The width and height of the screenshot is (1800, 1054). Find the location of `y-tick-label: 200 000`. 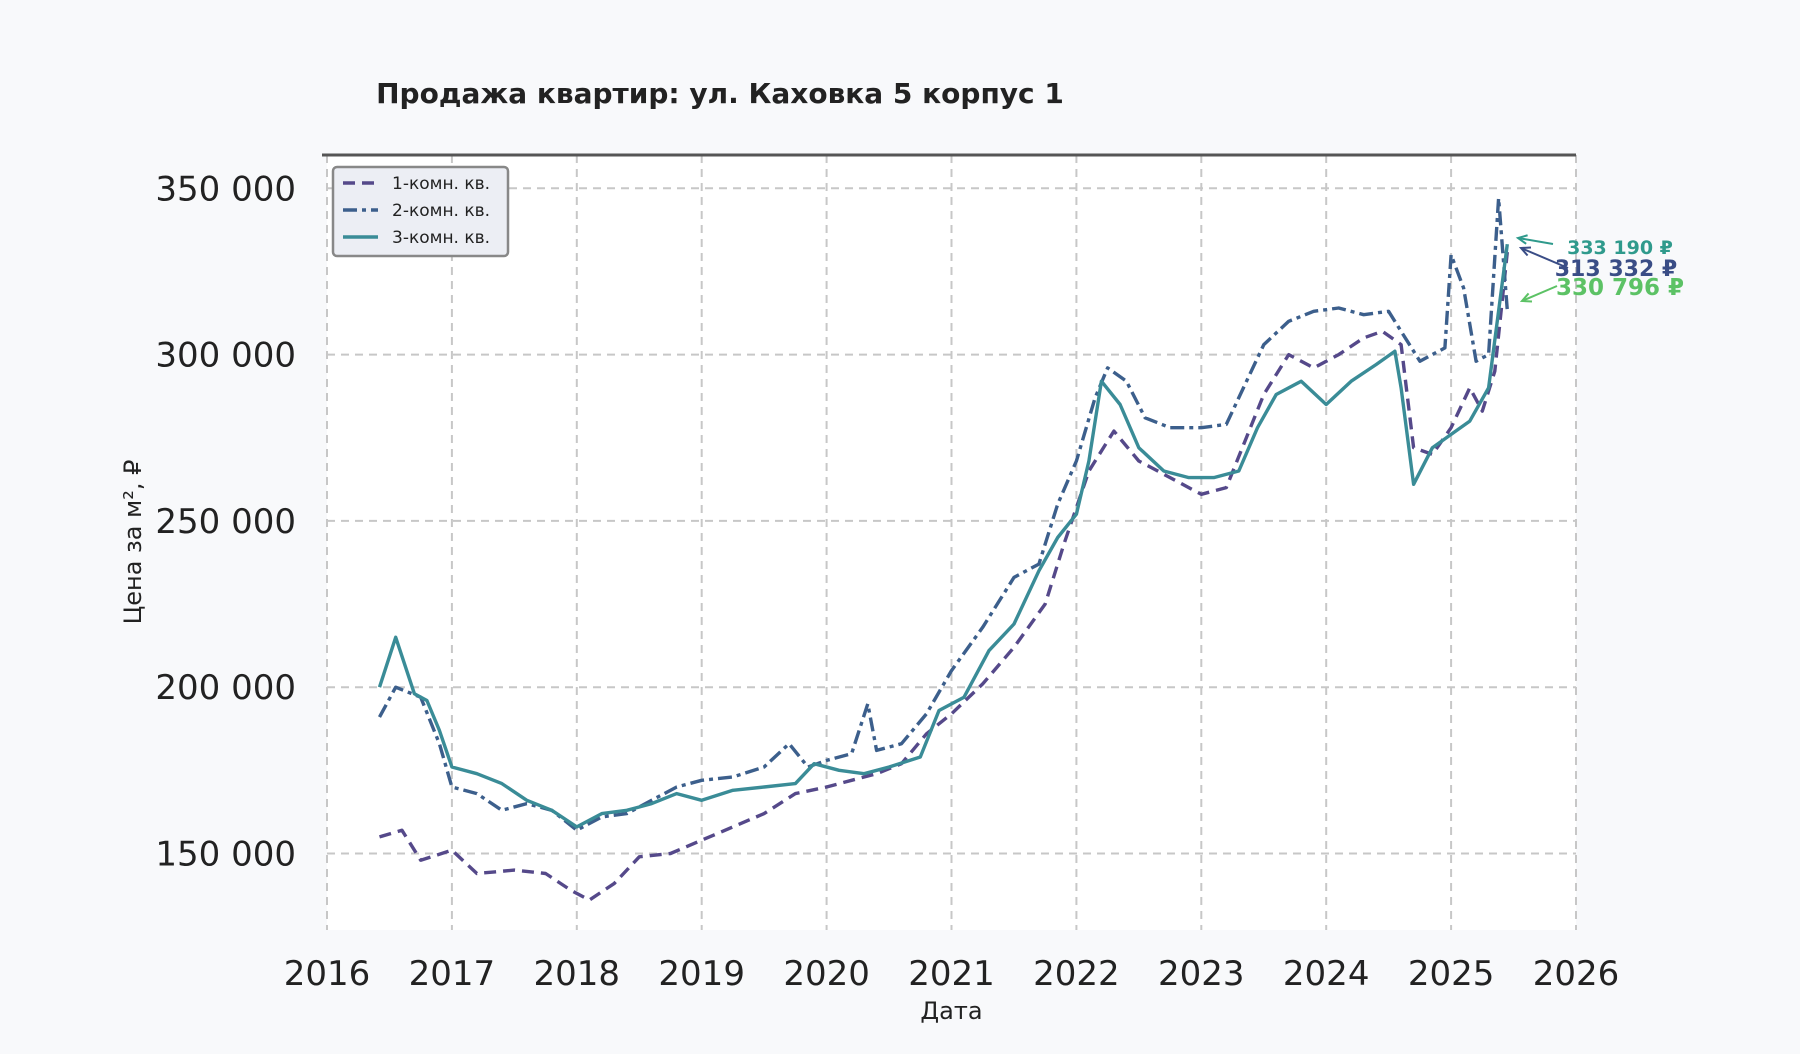

y-tick-label: 200 000 is located at coordinates (225, 688).